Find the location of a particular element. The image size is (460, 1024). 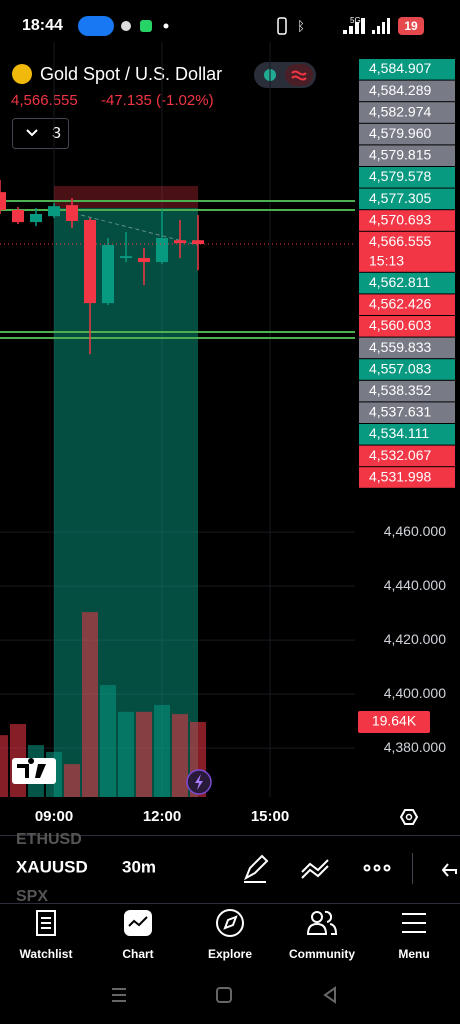

price-label: 4,584.289 is located at coordinates (400, 90).